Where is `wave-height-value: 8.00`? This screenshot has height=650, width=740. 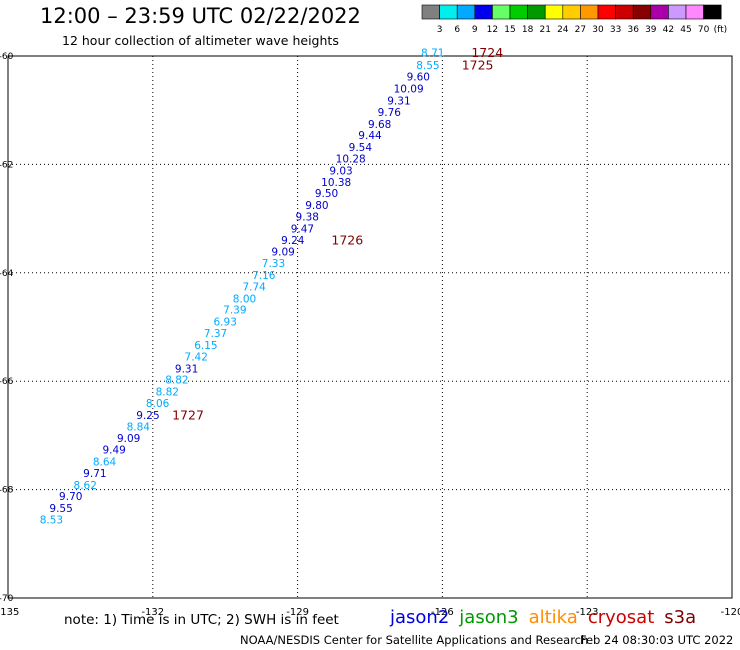
wave-height-value: 8.00 is located at coordinates (244, 299).